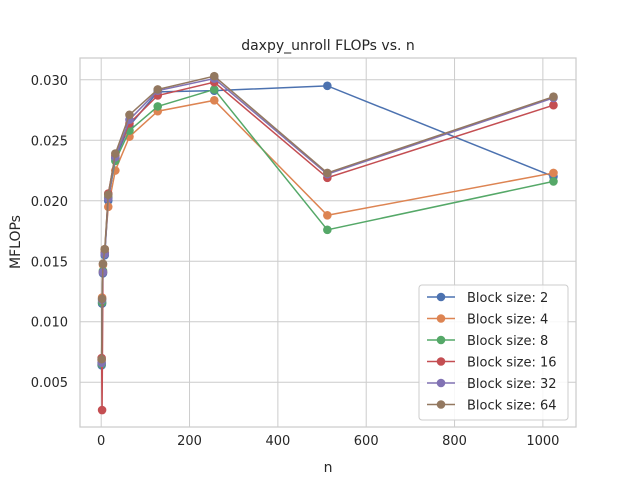 The height and width of the screenshot is (484, 640). Describe the element at coordinates (507, 341) in the screenshot. I see `legend-label: Block size: 8` at that location.